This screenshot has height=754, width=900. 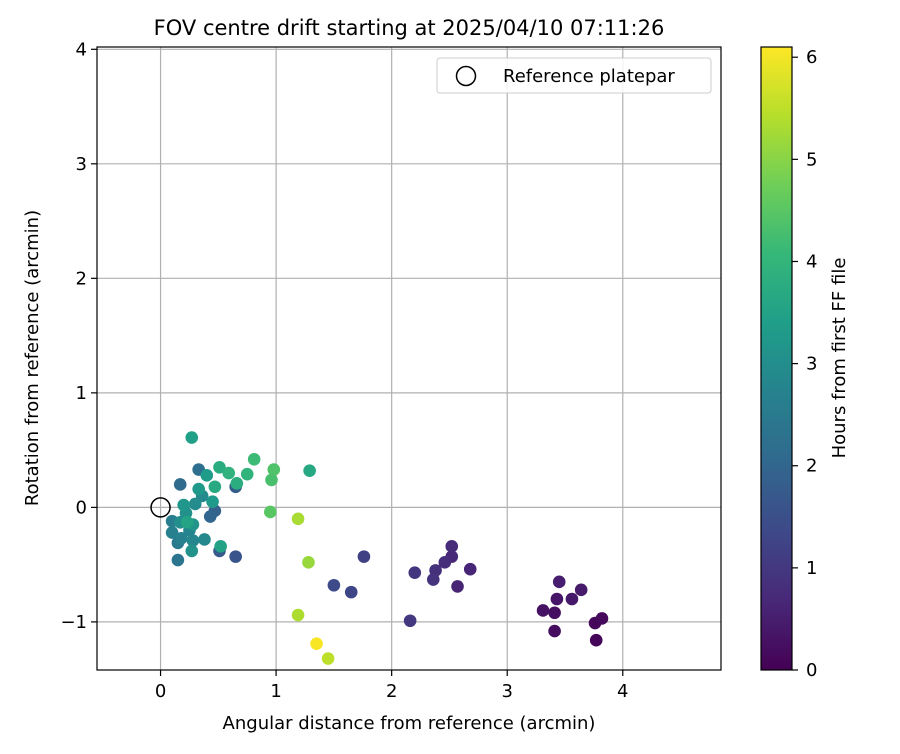 I want to click on colorbar, so click(x=776, y=358).